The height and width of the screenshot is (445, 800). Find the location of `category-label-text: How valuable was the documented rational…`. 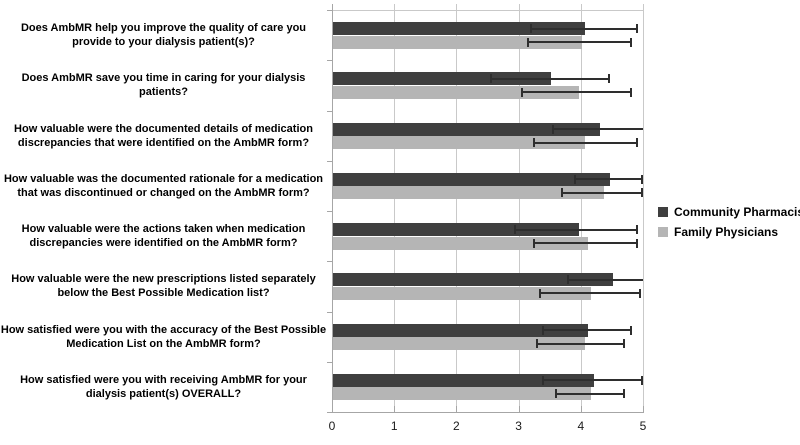

category-label-text: How valuable was the documented rational… is located at coordinates (163, 185).